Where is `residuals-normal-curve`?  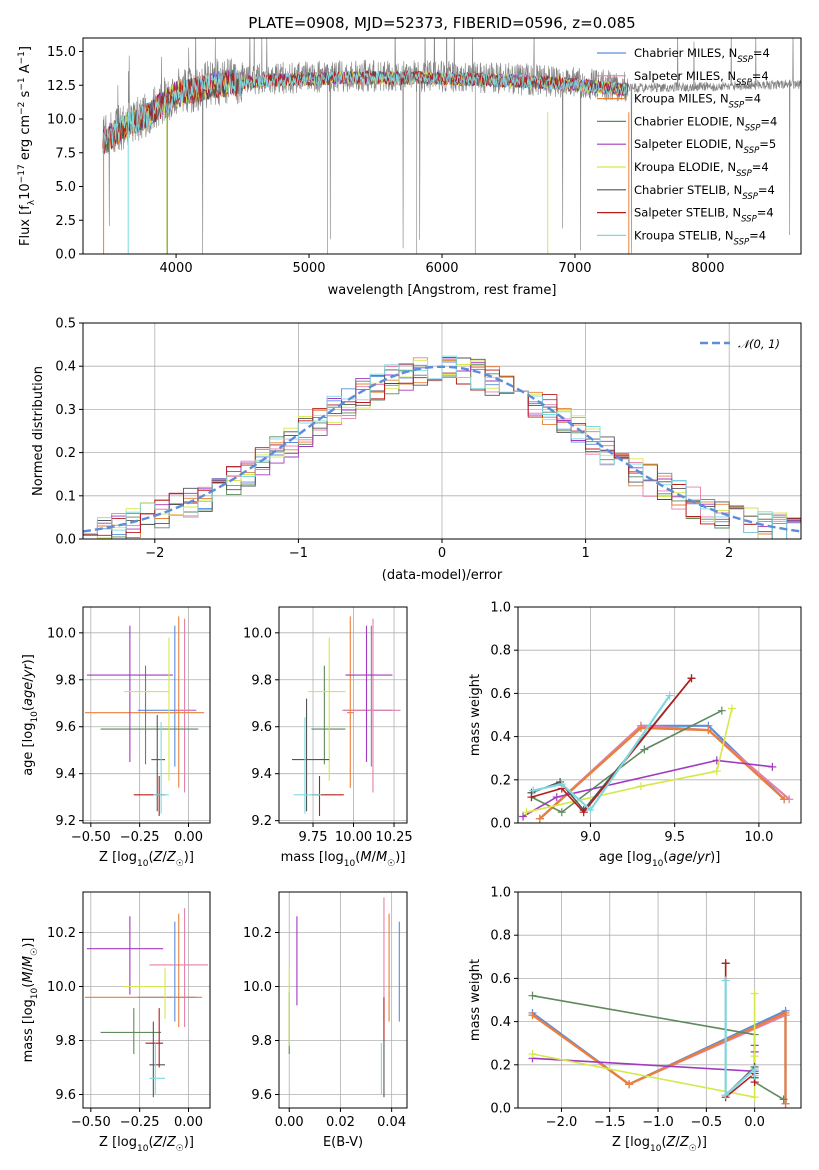 residuals-normal-curve is located at coordinates (442, 449).